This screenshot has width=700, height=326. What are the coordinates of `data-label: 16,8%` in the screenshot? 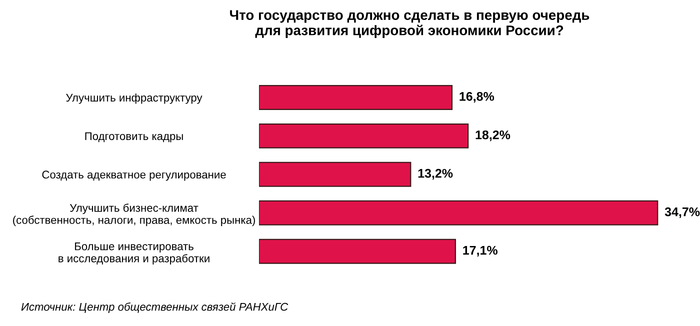 It's located at (477, 97).